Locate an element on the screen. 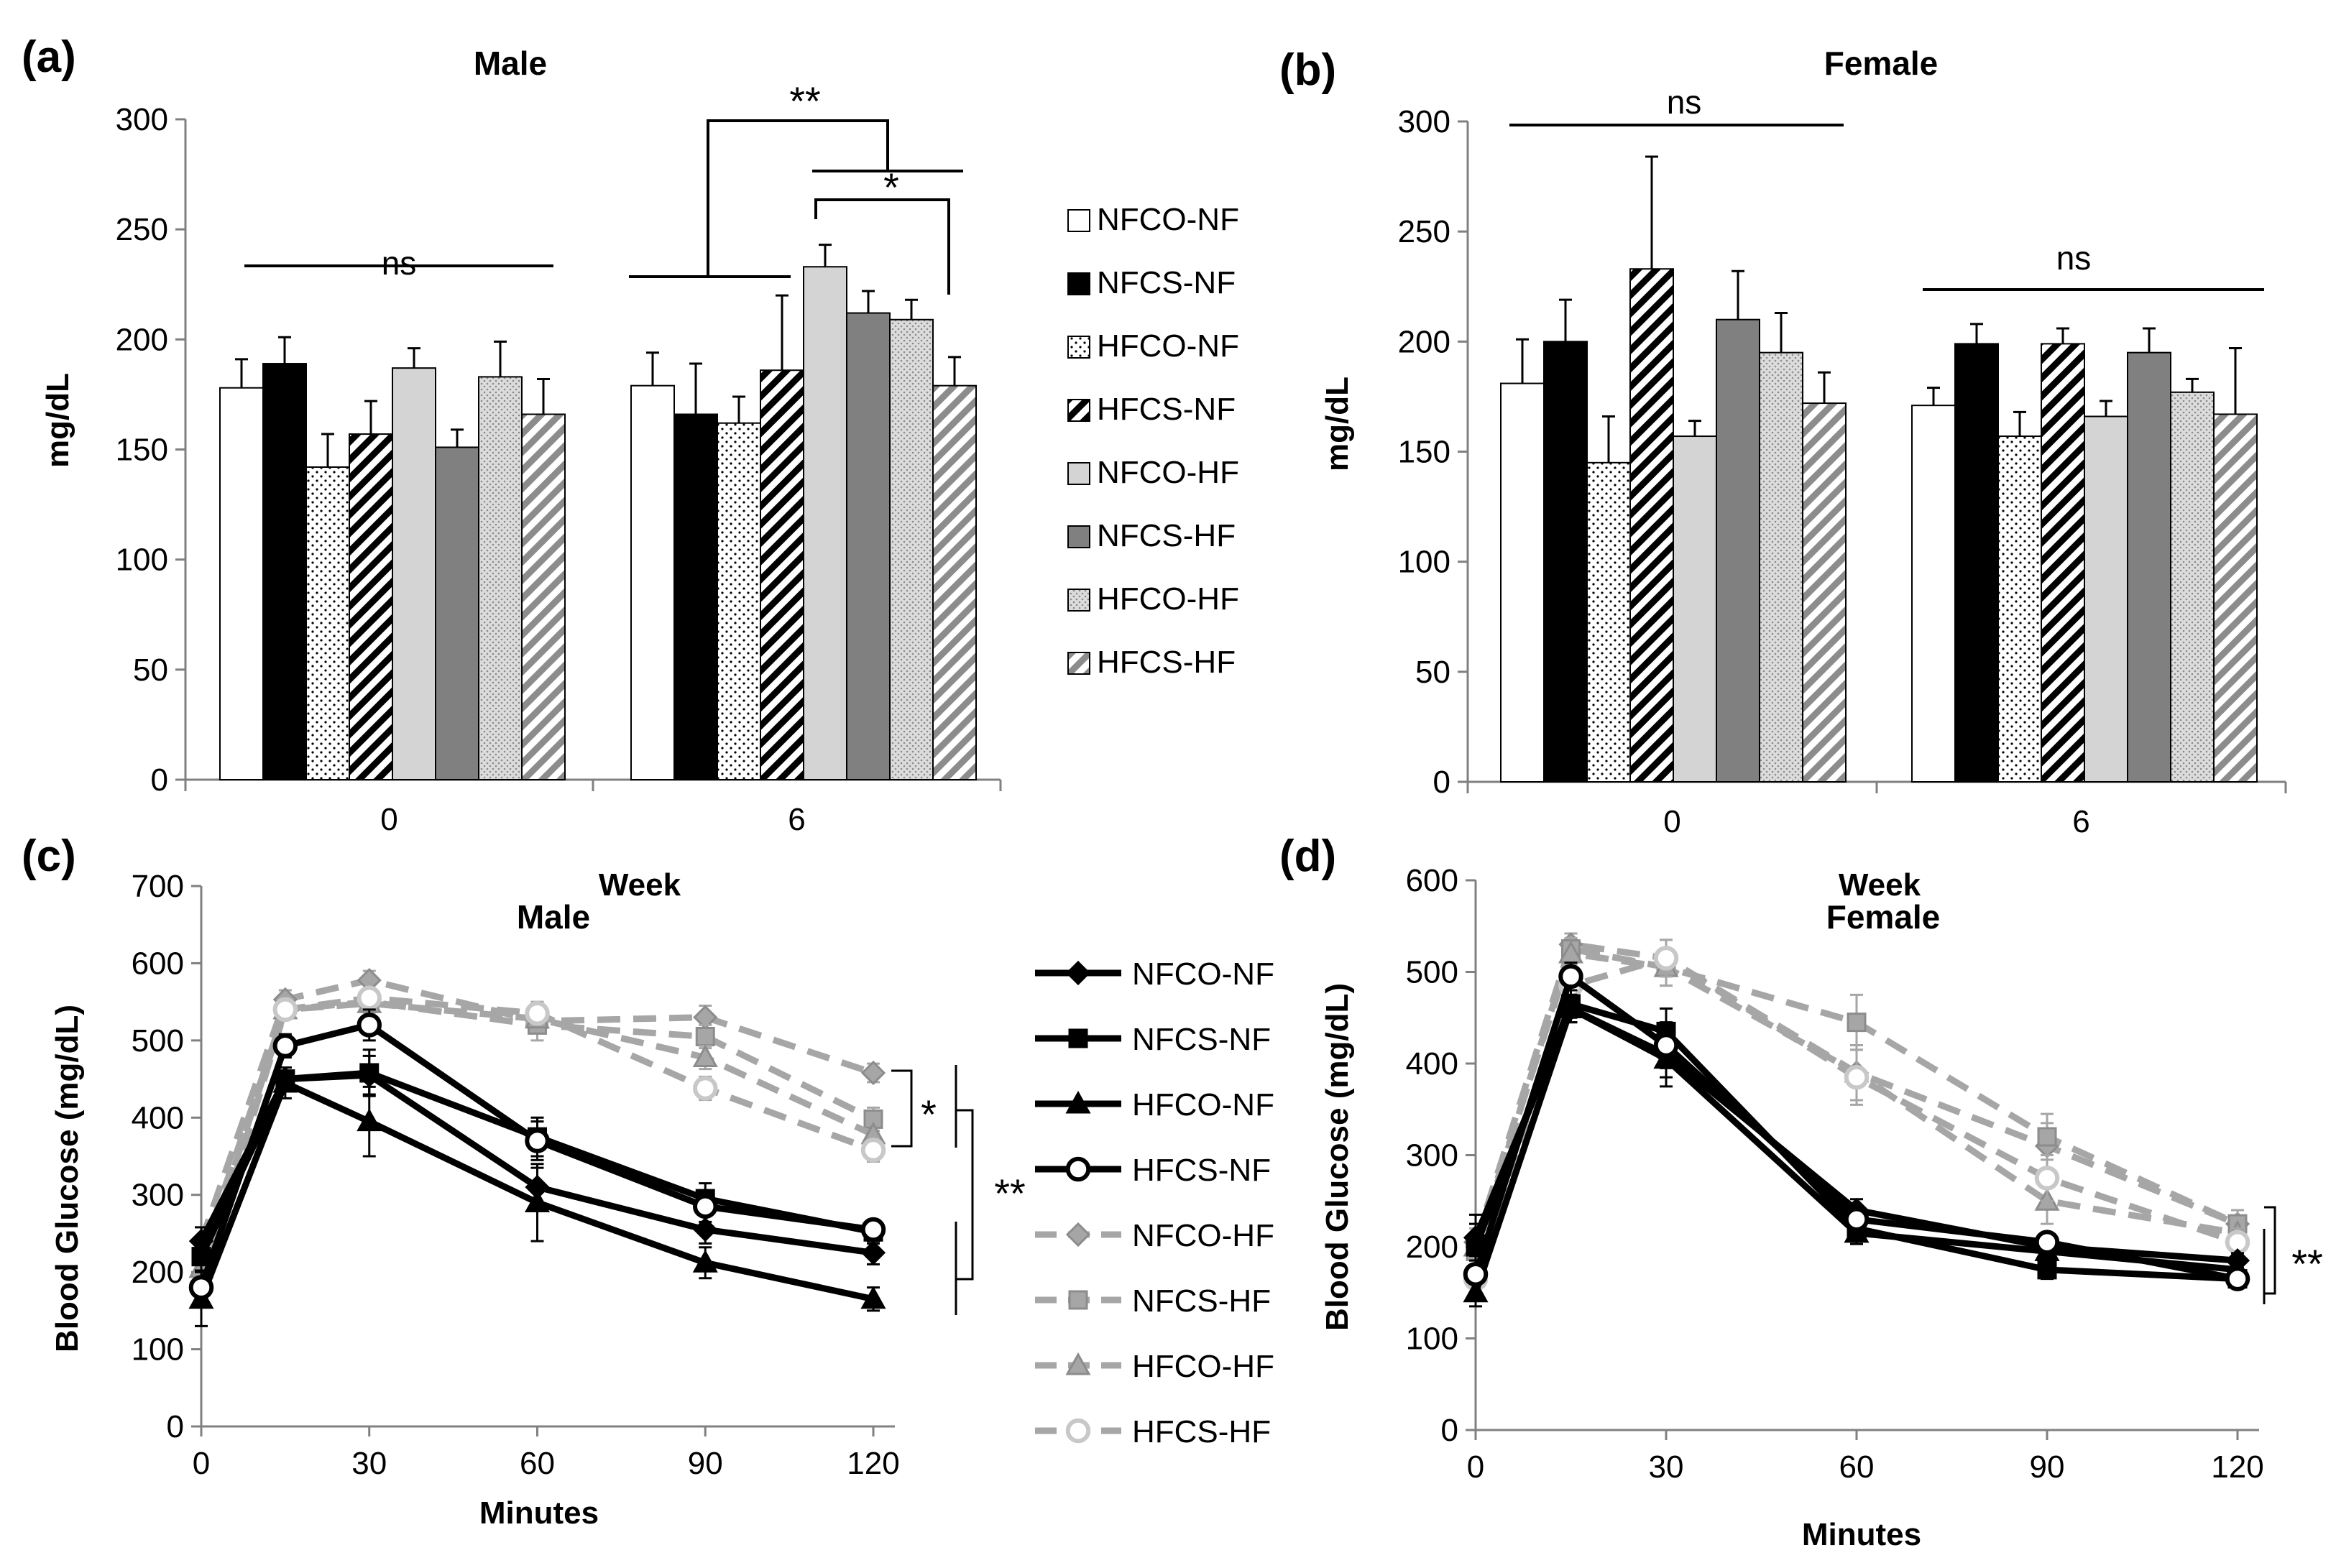  series-hfcs-nf is located at coordinates (537, 1156).